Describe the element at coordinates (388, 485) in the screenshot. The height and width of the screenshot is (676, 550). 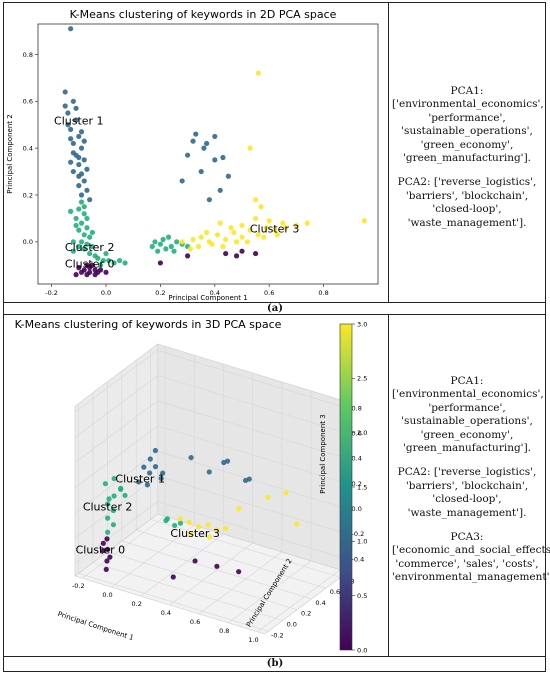
I see `column-divider-b` at that location.